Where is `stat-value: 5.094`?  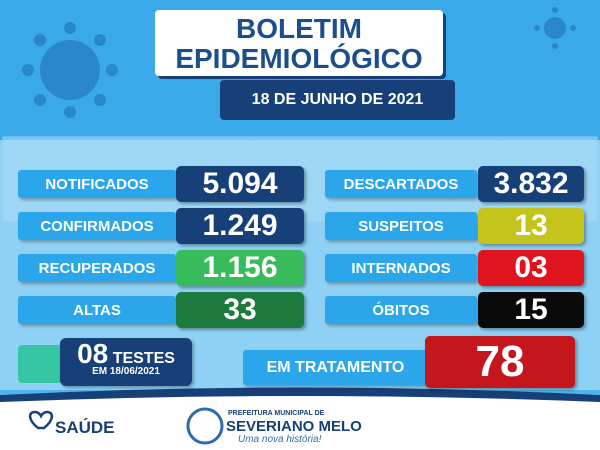
stat-value: 5.094 is located at coordinates (240, 184).